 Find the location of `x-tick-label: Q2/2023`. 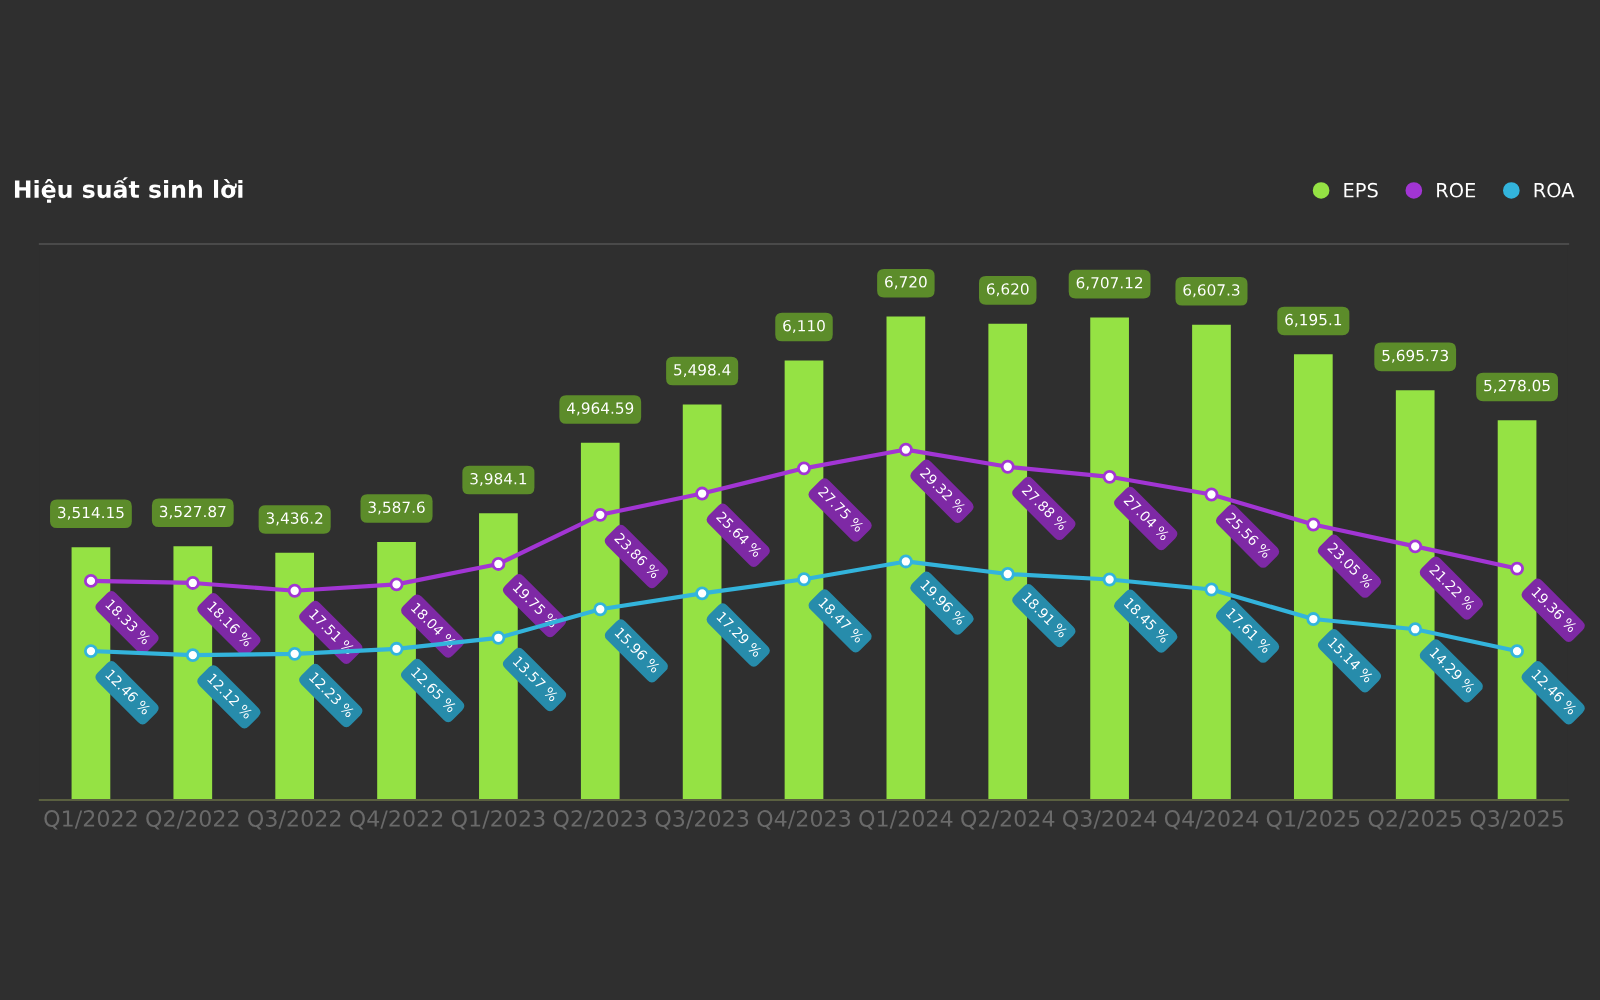

x-tick-label: Q2/2023 is located at coordinates (600, 820).